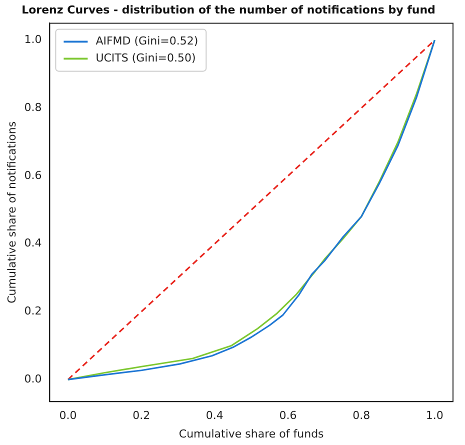 The image size is (465, 445). Describe the element at coordinates (33, 107) in the screenshot. I see `y-tick-label: 0.8` at that location.